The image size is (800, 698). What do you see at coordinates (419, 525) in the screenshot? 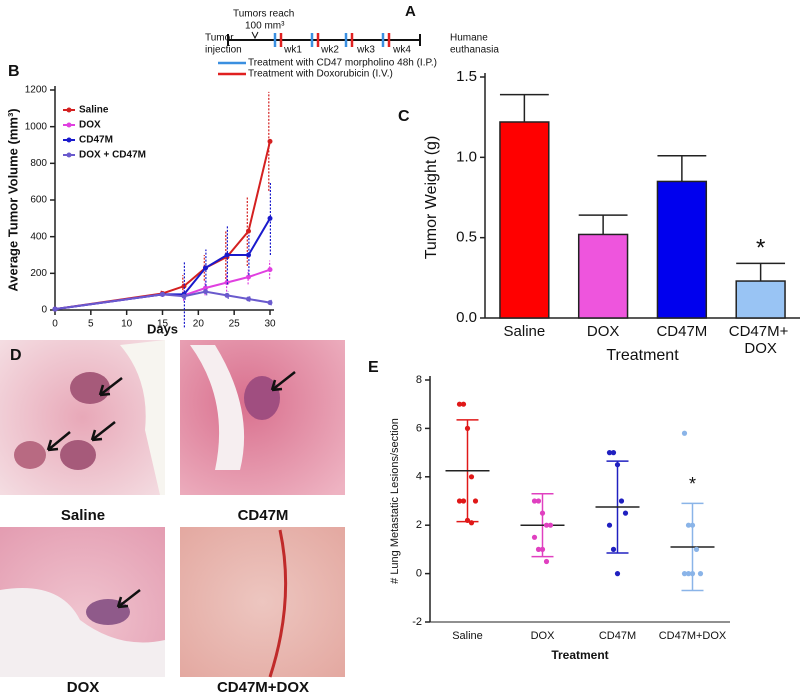
I see `y-tick-label: 2` at bounding box center [419, 525].